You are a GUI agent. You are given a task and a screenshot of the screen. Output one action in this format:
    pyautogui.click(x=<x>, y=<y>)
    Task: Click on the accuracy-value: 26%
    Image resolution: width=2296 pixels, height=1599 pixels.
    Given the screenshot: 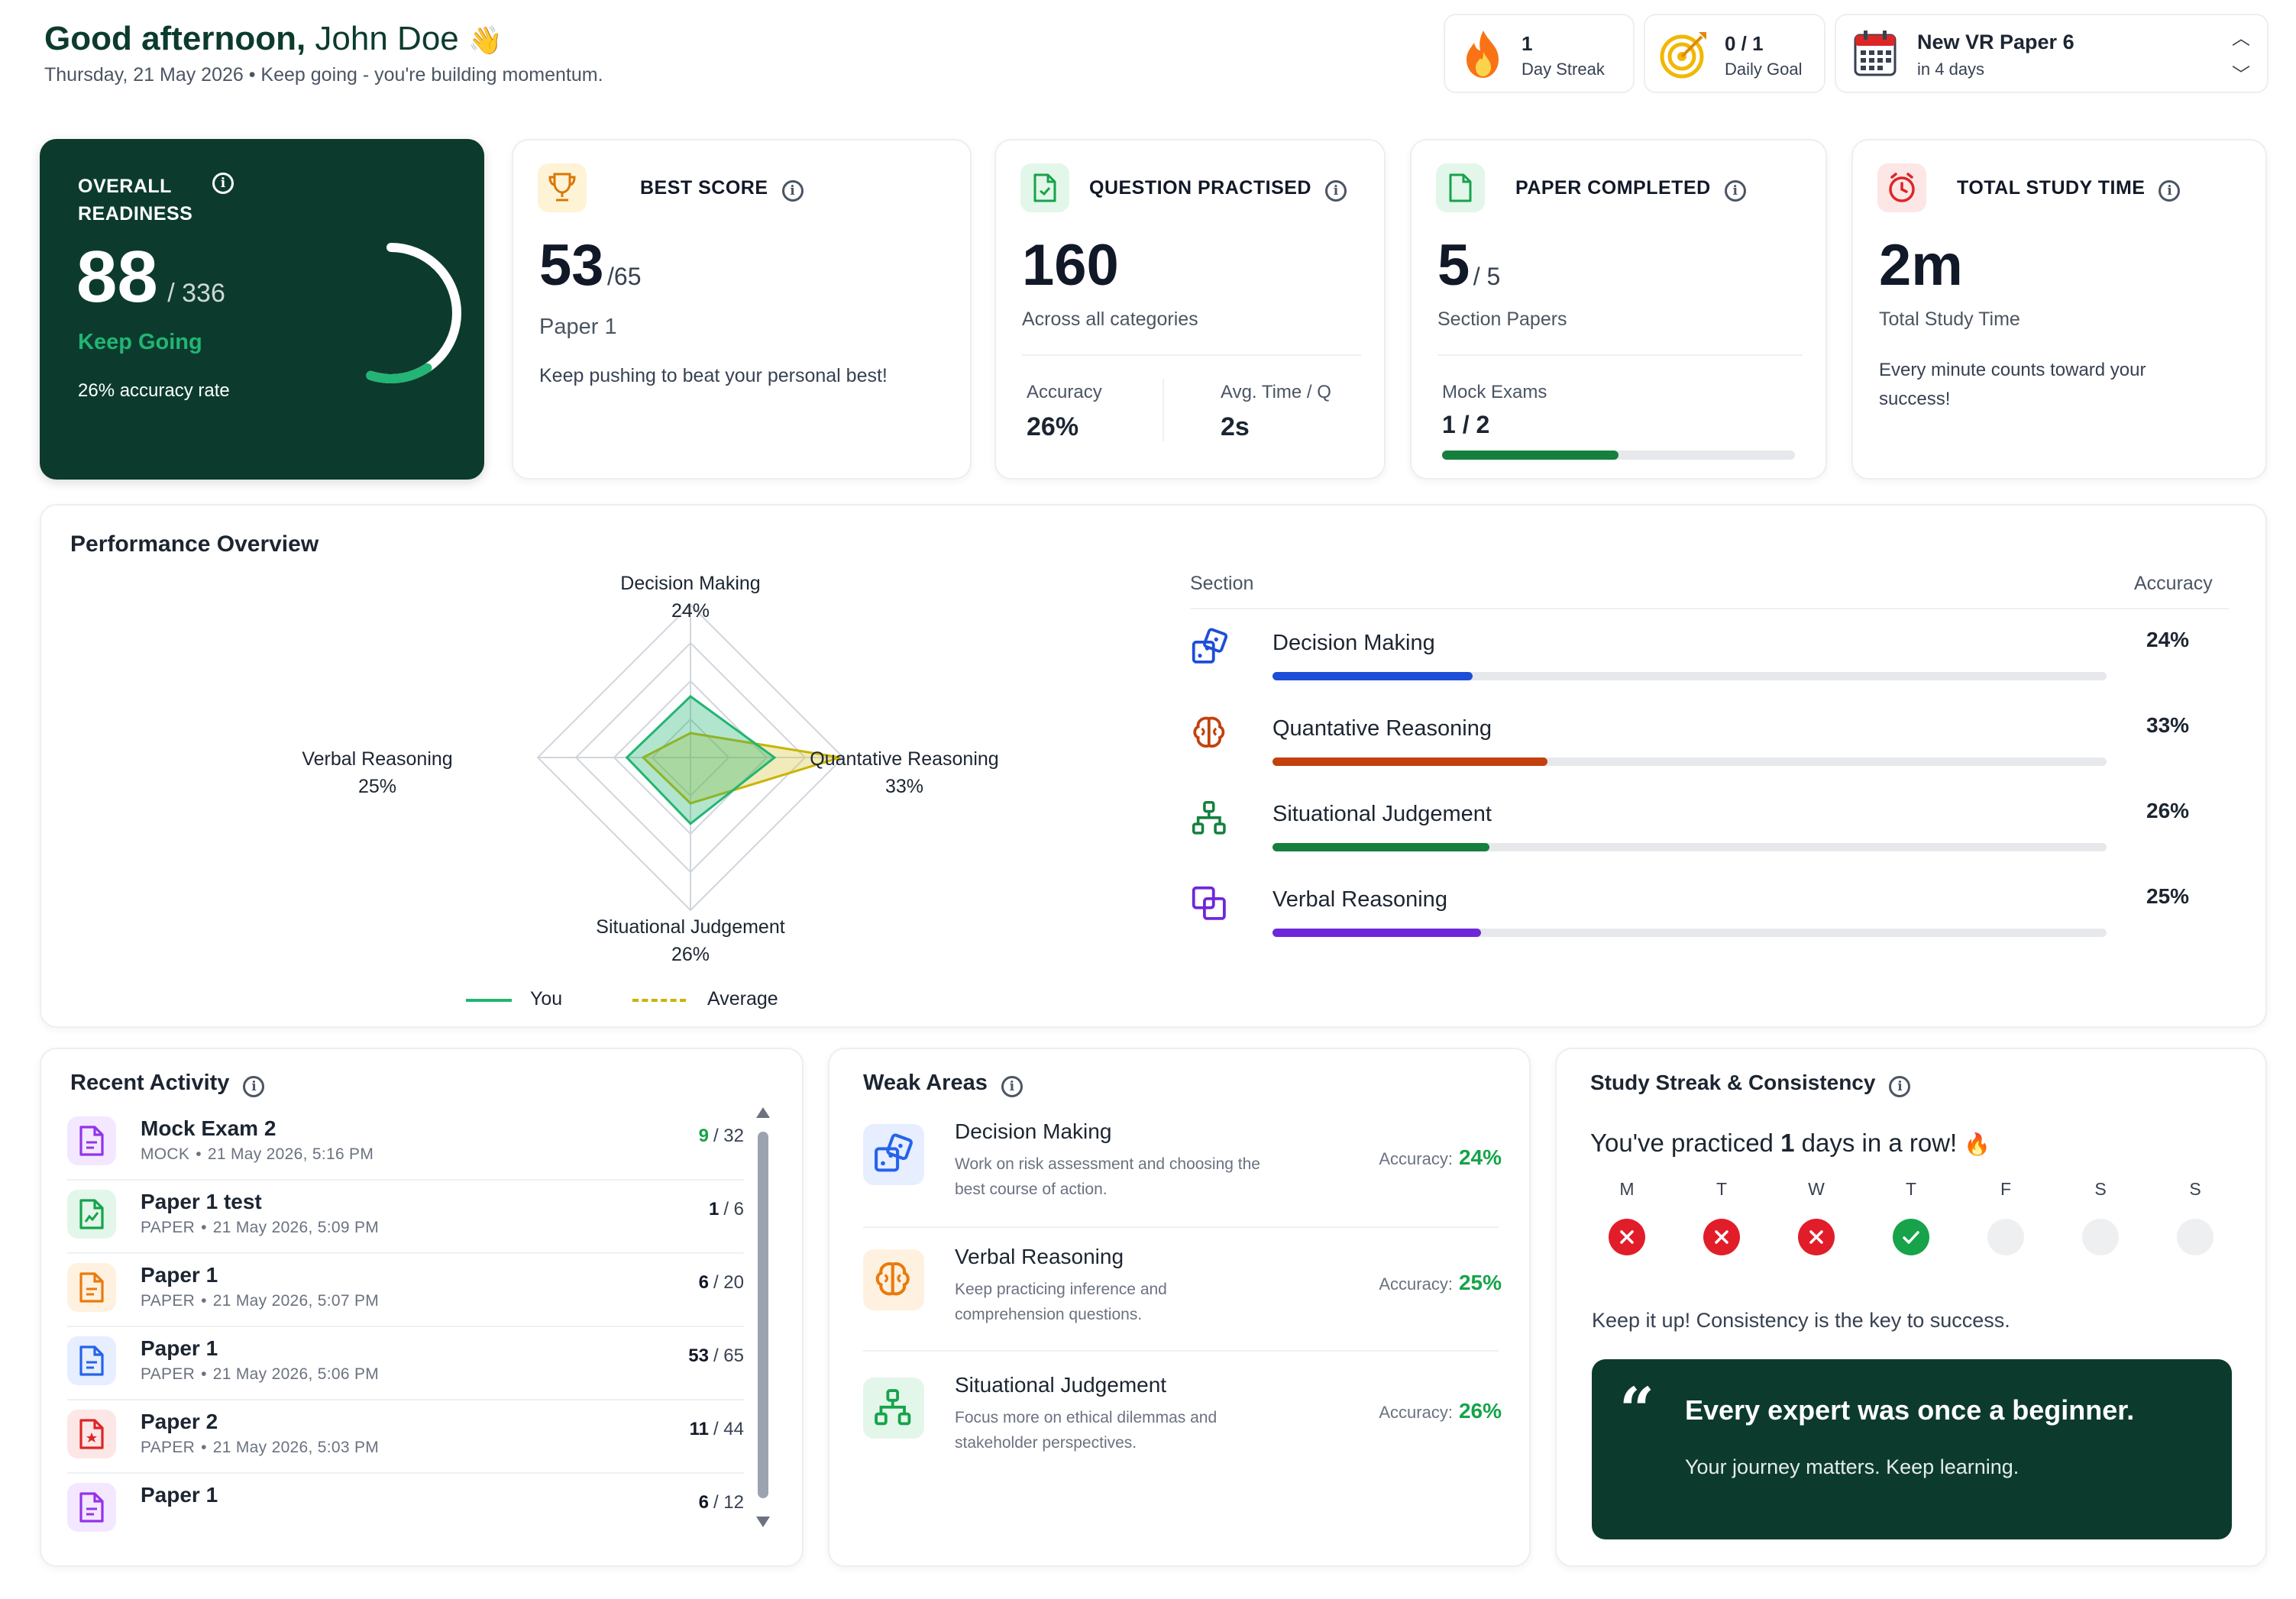 What is the action you would take?
    pyautogui.click(x=1053, y=427)
    